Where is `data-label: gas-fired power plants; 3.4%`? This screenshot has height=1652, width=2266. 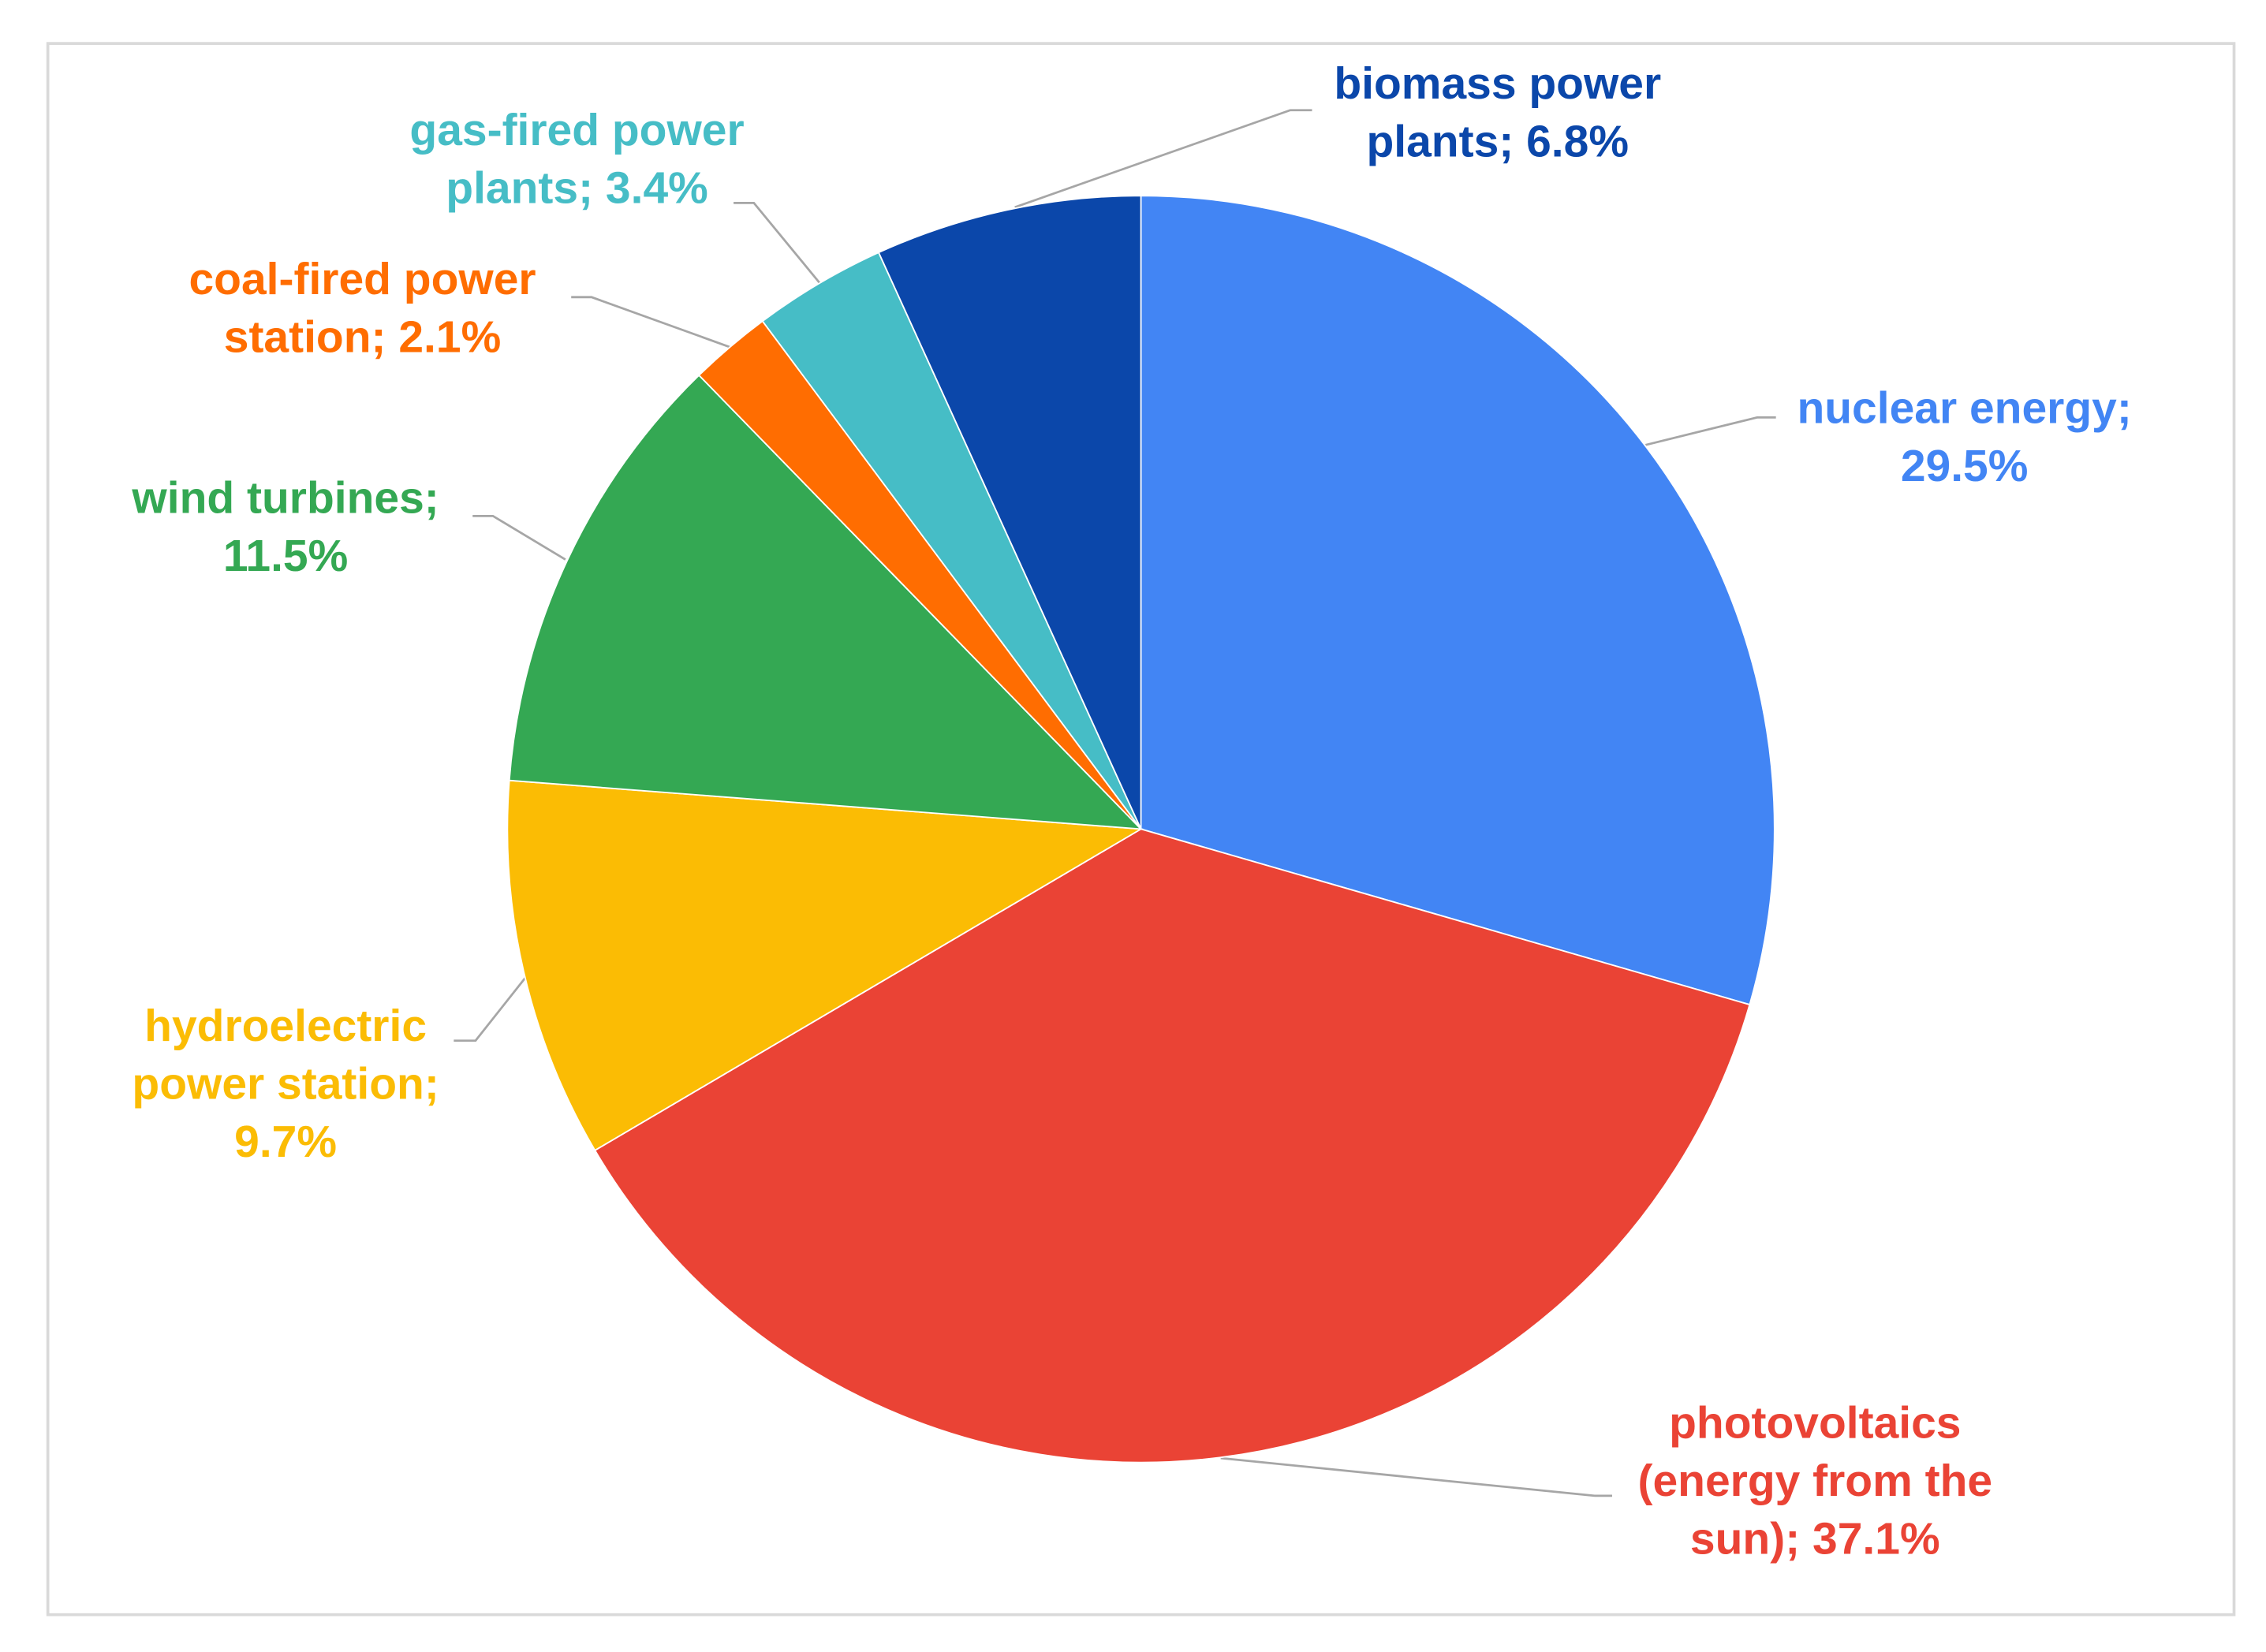 data-label: gas-fired power plants; 3.4% is located at coordinates (577, 160).